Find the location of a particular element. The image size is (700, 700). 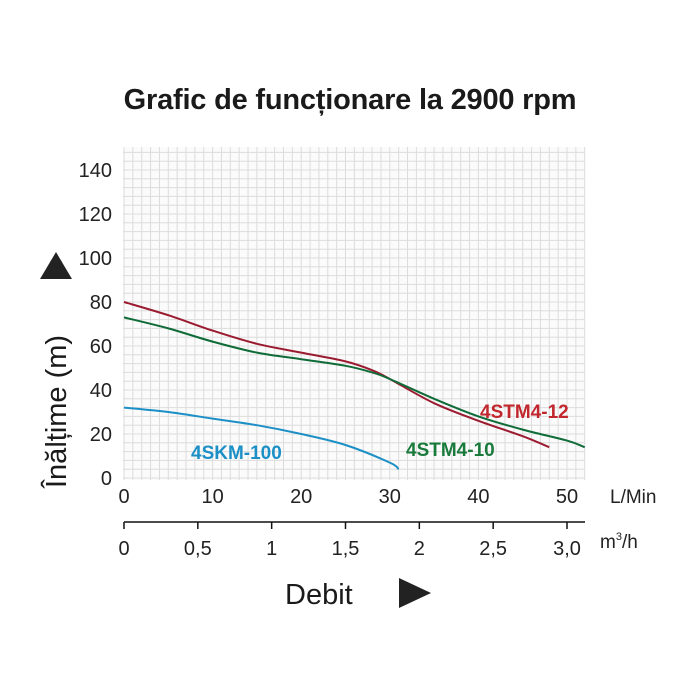

x-axis-primary-ticks: 0 10 20 30 40 50 is located at coordinates (348, 497).